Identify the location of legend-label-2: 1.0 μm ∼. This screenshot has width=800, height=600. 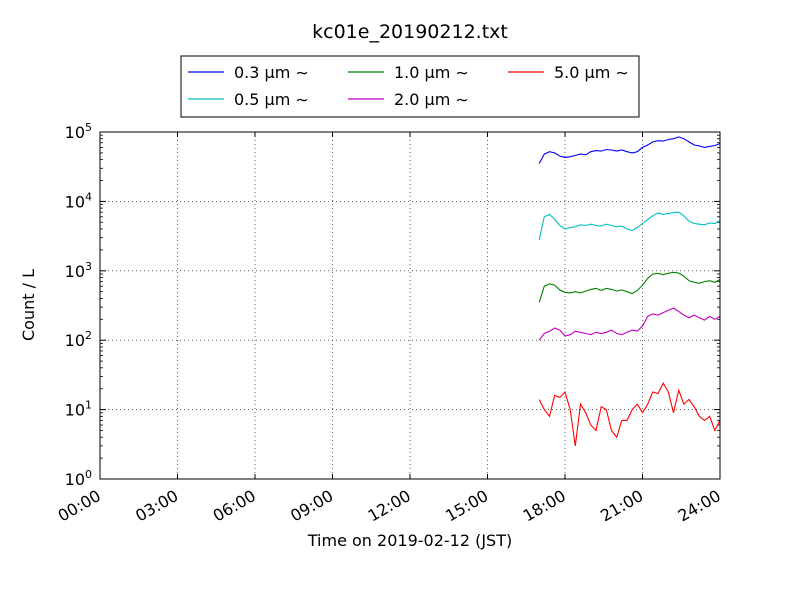
(431, 72).